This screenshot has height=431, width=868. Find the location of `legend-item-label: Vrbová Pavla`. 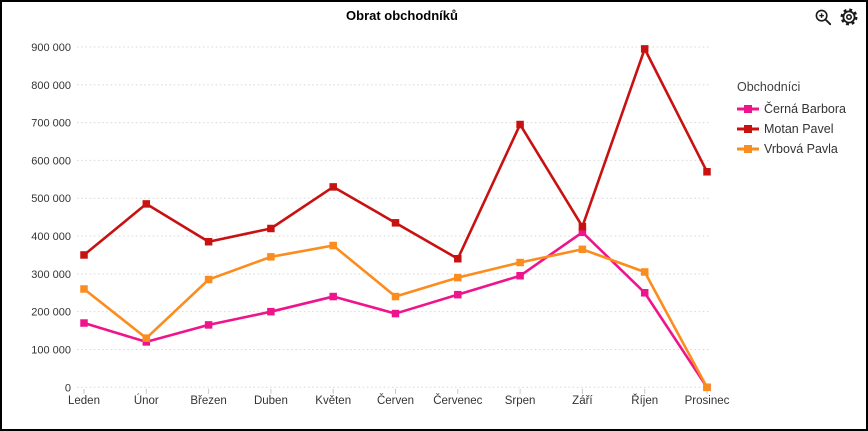

legend-item-label: Vrbová Pavla is located at coordinates (801, 149).